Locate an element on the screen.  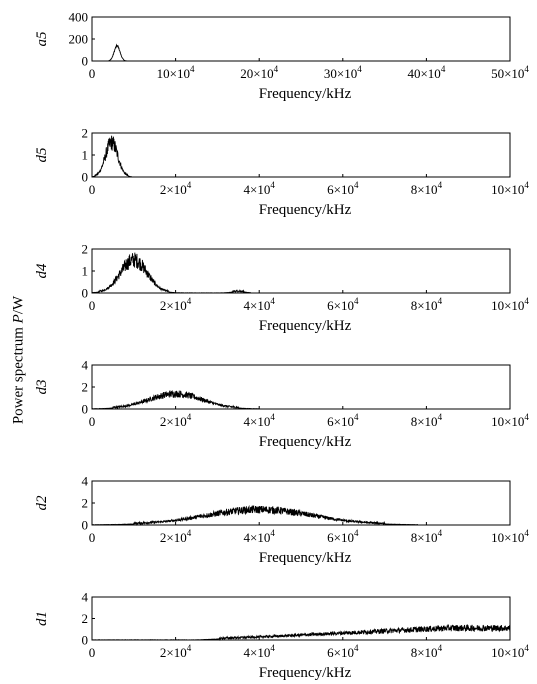
y-tick-label-d2: 0 is located at coordinates (85, 525).